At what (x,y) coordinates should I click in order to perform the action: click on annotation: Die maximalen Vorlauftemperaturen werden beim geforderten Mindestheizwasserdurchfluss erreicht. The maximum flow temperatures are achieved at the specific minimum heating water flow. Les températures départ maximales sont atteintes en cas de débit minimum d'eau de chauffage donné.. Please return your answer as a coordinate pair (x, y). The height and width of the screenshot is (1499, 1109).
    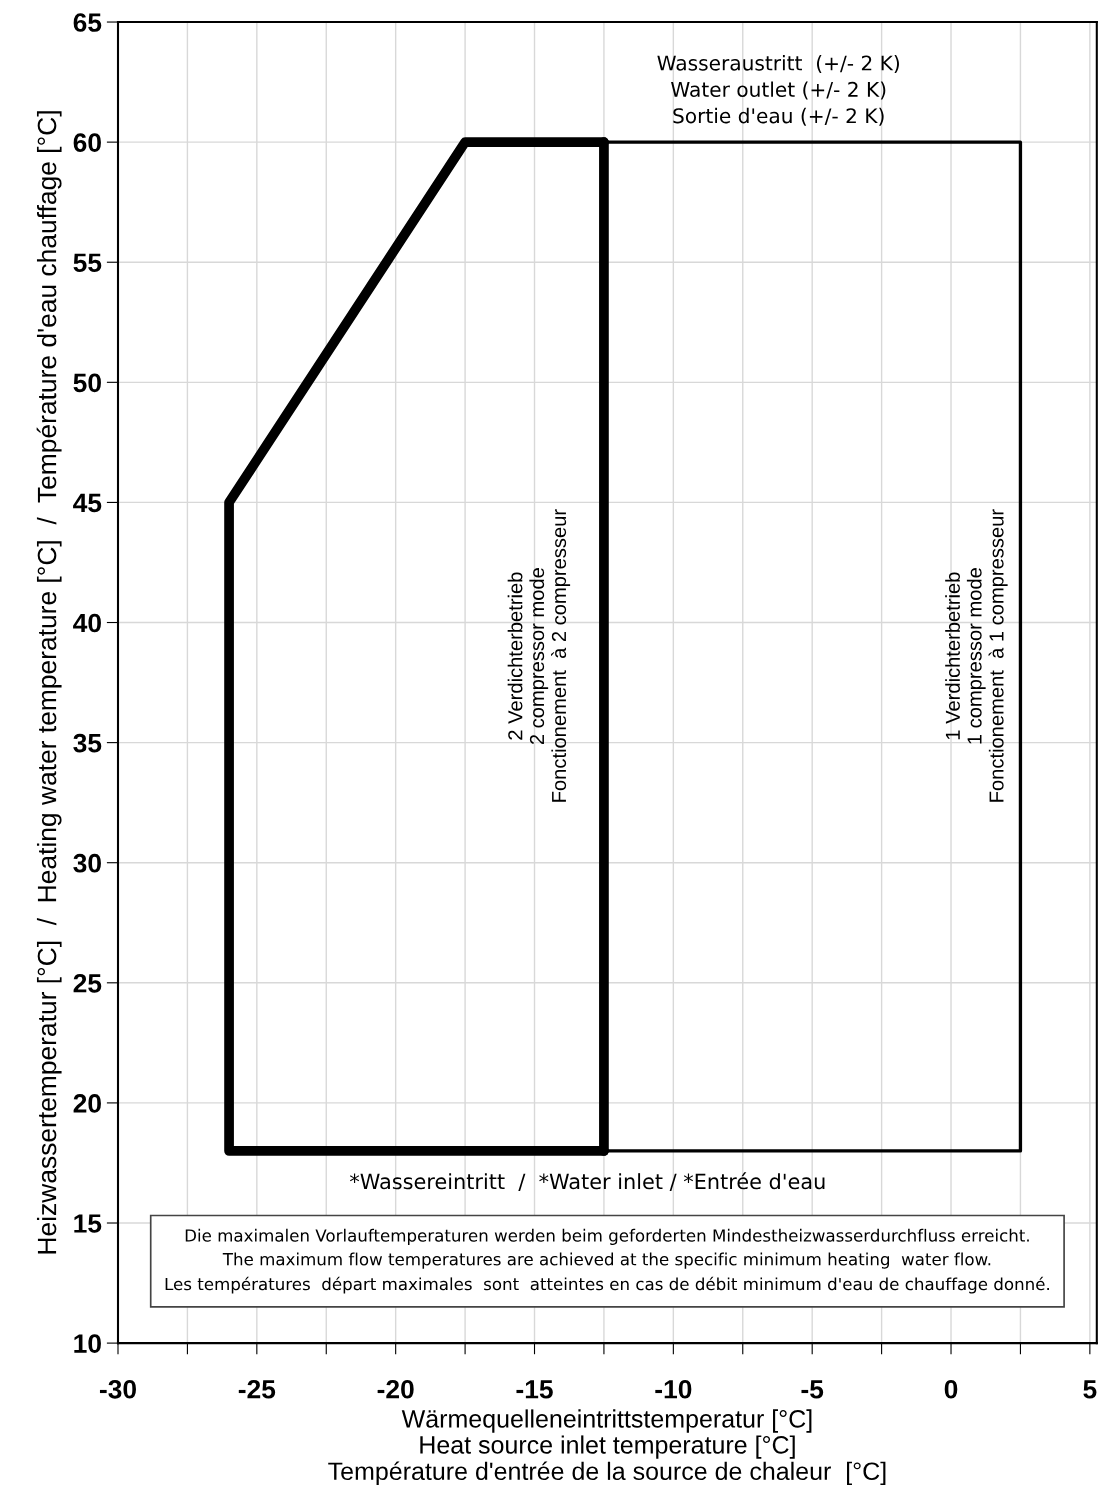
    Looking at the image, I should click on (607, 1261).